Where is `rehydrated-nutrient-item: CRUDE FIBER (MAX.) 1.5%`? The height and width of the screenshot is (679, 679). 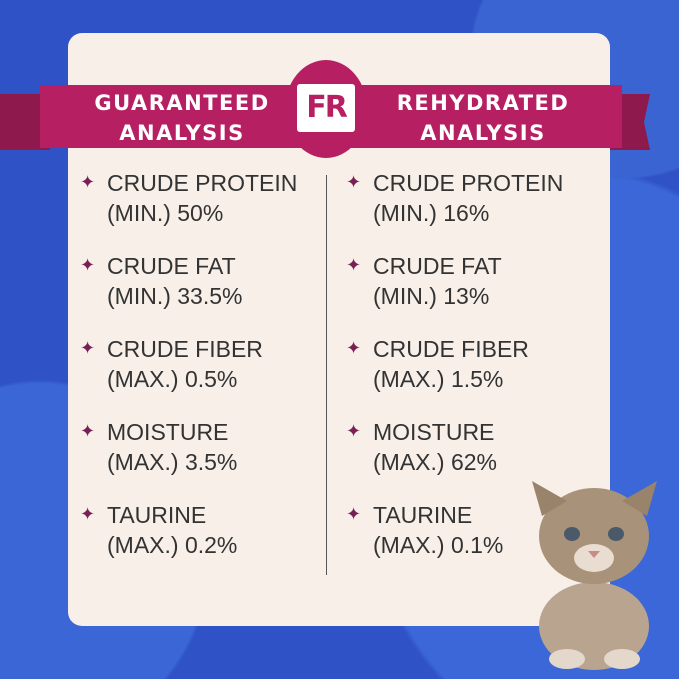 rehydrated-nutrient-item: CRUDE FIBER (MAX.) 1.5% is located at coordinates (451, 364).